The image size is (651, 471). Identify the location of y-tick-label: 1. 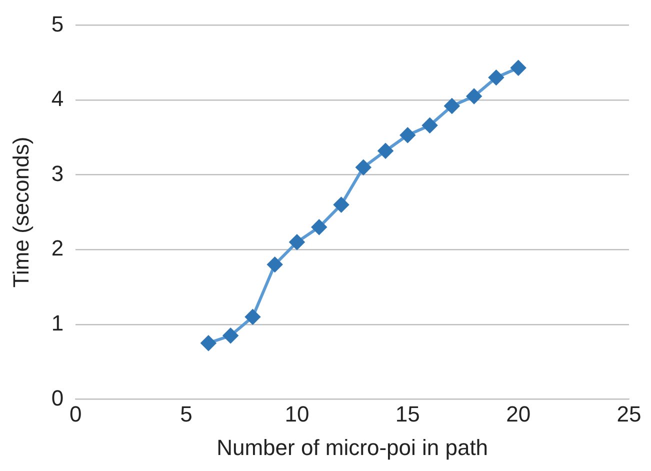
(57, 323).